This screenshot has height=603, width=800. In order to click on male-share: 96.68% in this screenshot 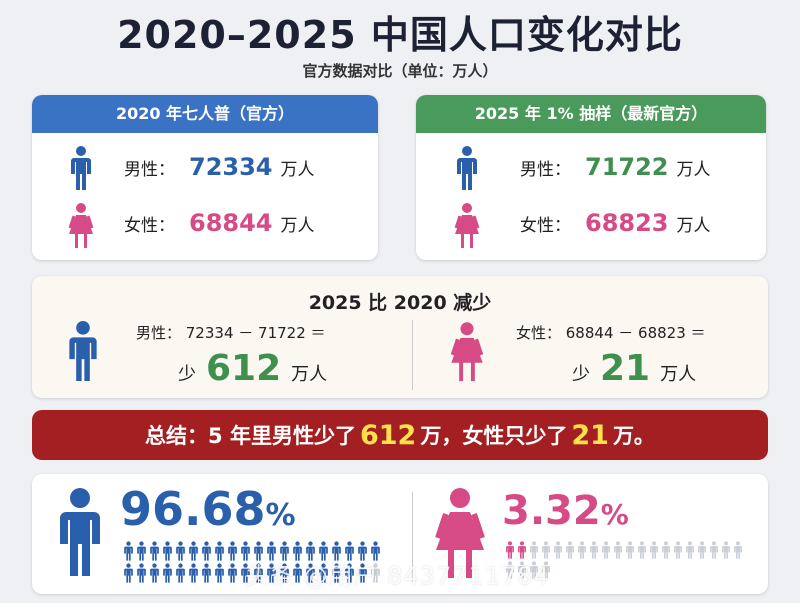, I will do `click(208, 509)`.